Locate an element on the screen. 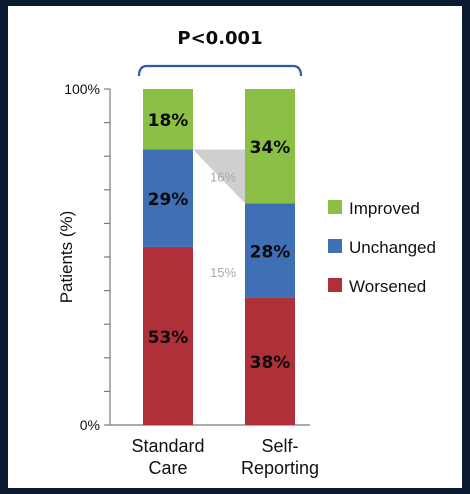 The width and height of the screenshot is (470, 494). data-label: 29% is located at coordinates (168, 200).